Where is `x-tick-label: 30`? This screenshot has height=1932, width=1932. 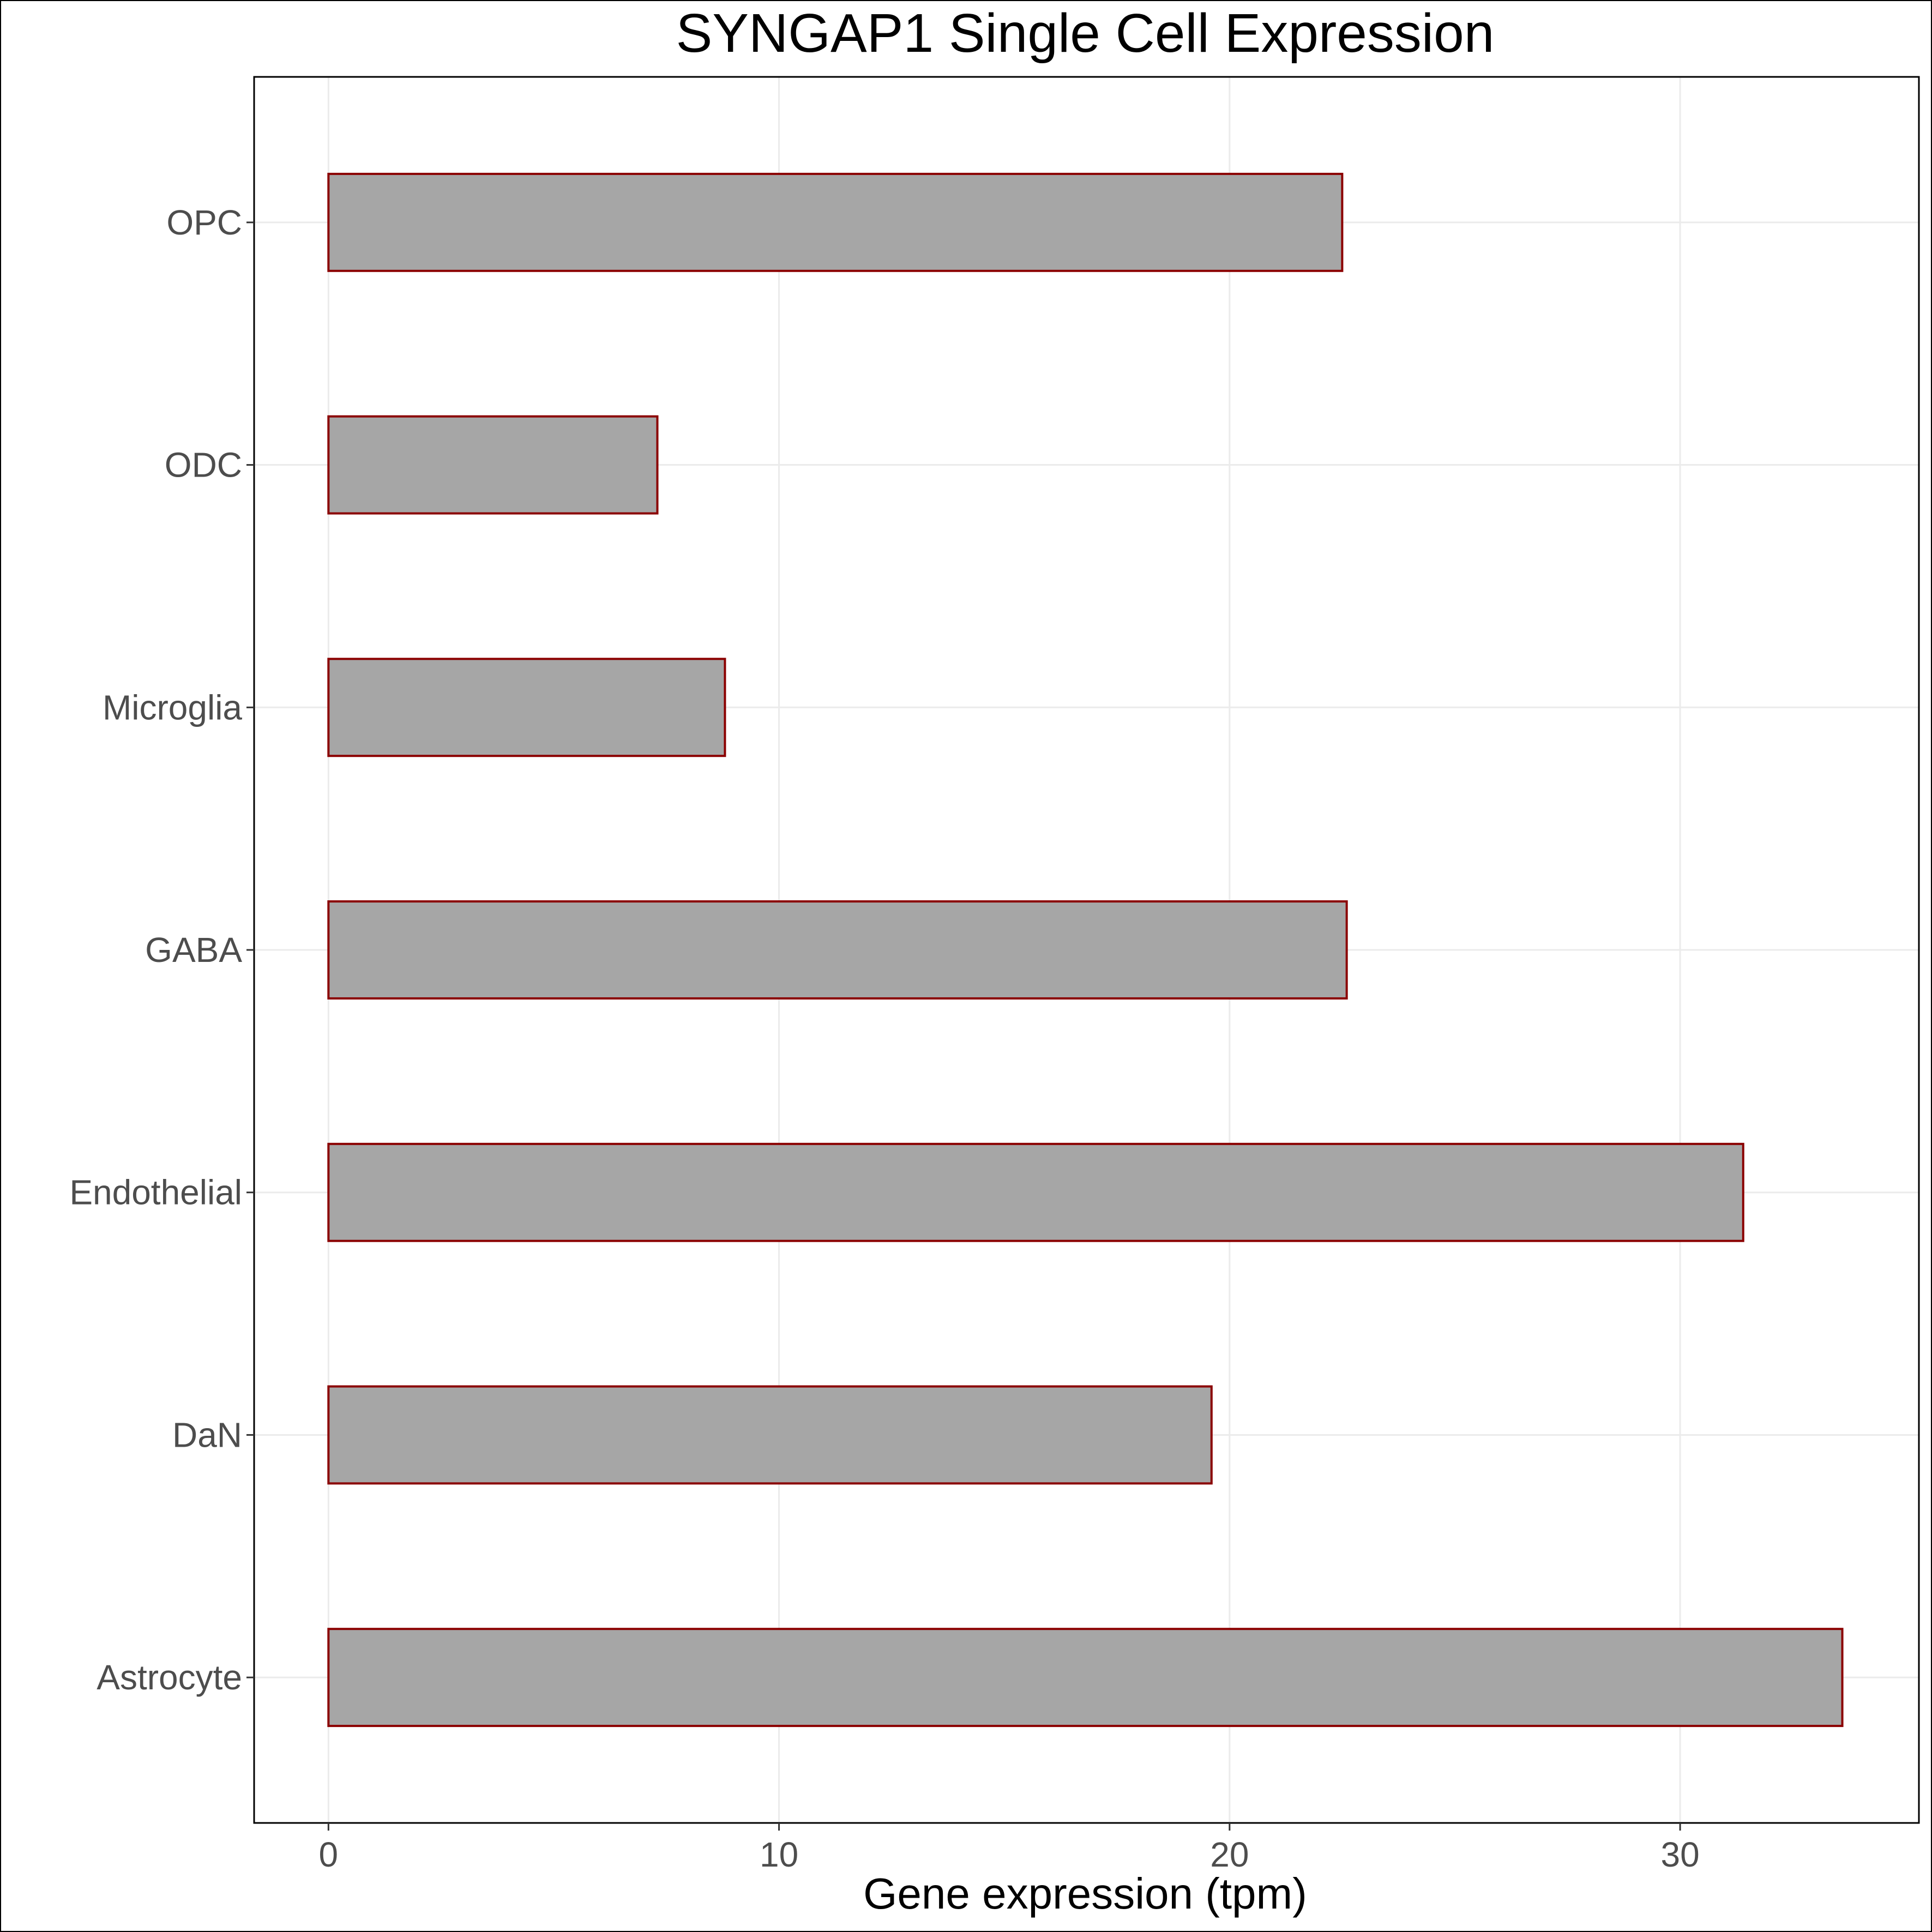
x-tick-label: 30 is located at coordinates (1679, 1854).